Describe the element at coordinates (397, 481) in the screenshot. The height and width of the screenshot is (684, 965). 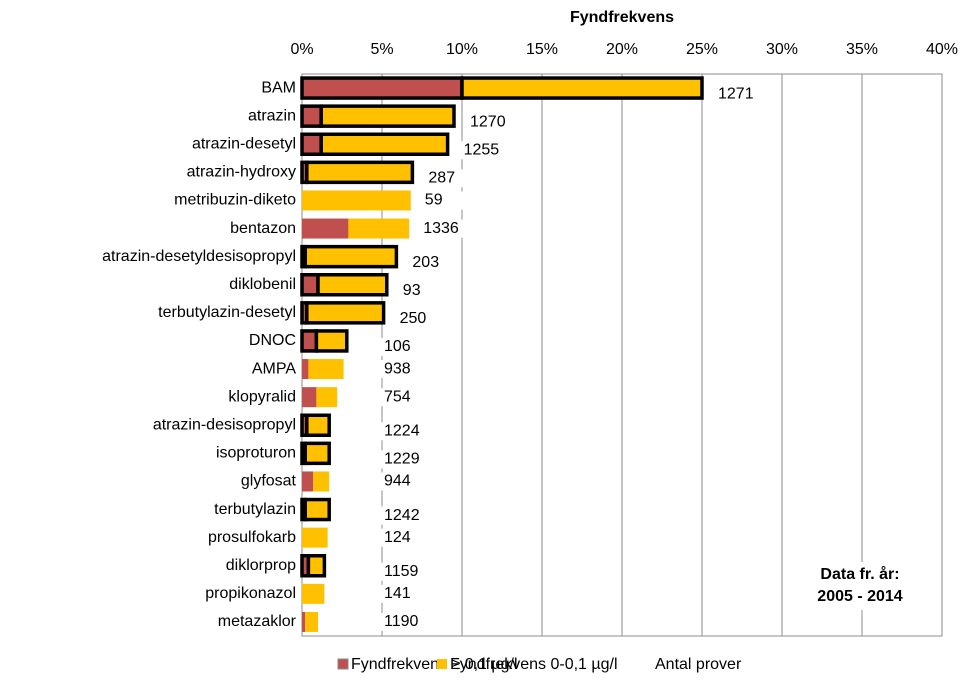
I see `count-label: 944` at that location.